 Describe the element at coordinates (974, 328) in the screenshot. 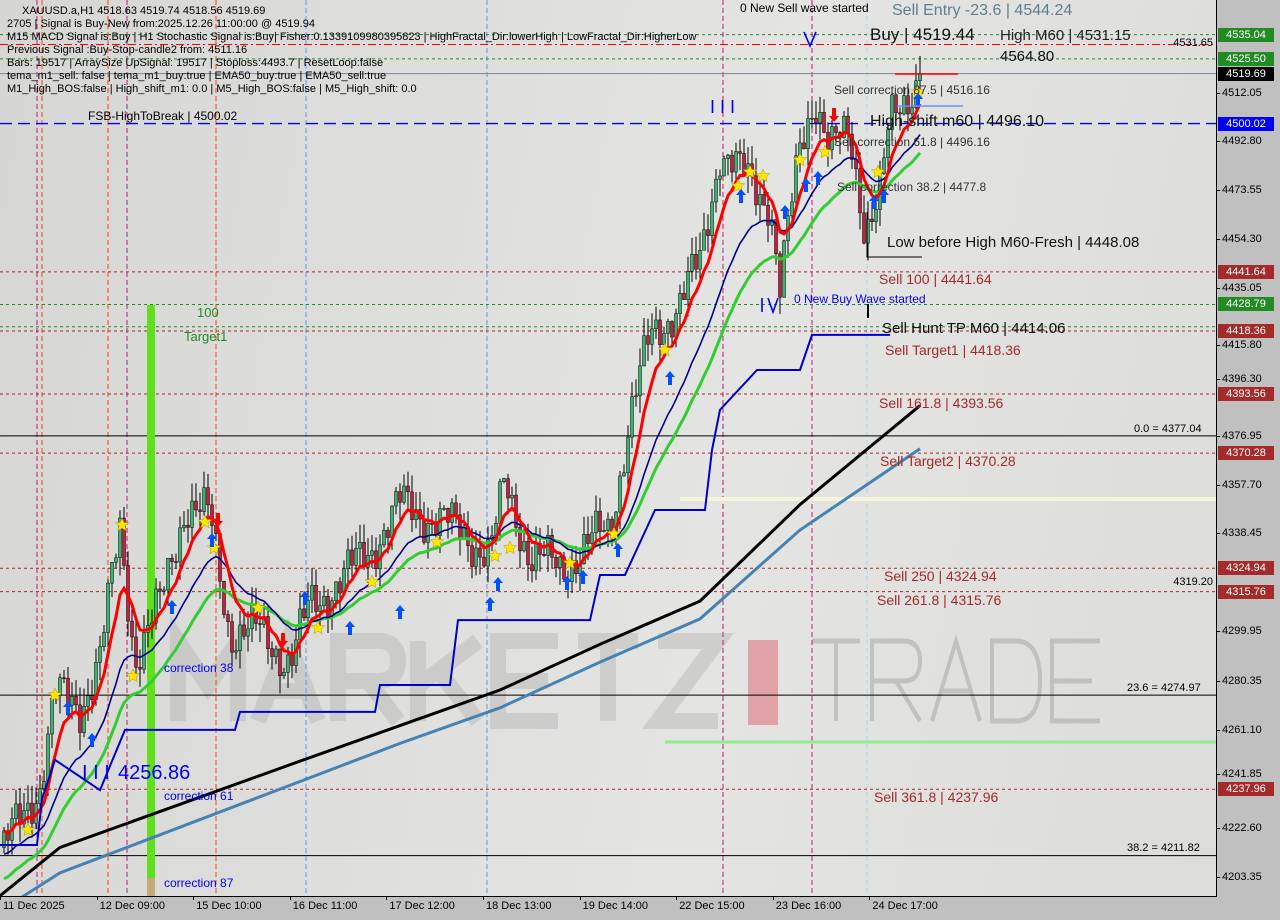

I see `sell-hunt-label: Sell Hunt TP M60 | 4414.06` at that location.